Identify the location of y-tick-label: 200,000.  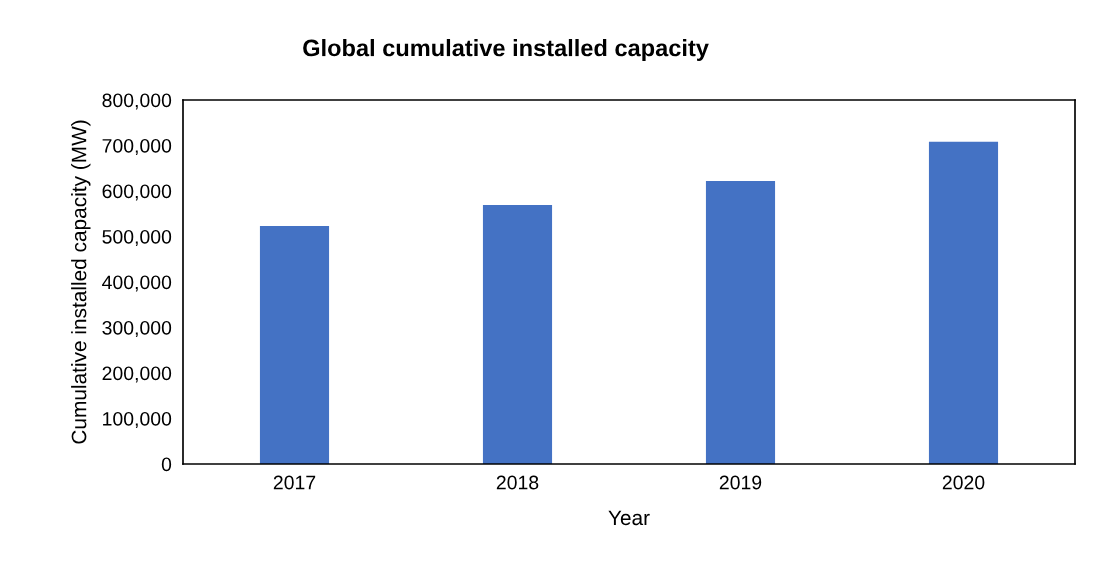
(137, 374).